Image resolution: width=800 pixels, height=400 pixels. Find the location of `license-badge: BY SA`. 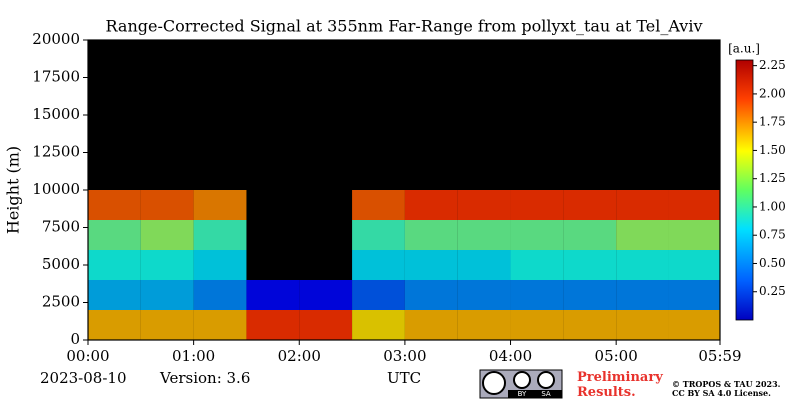

license-badge: BY SA is located at coordinates (521, 384).